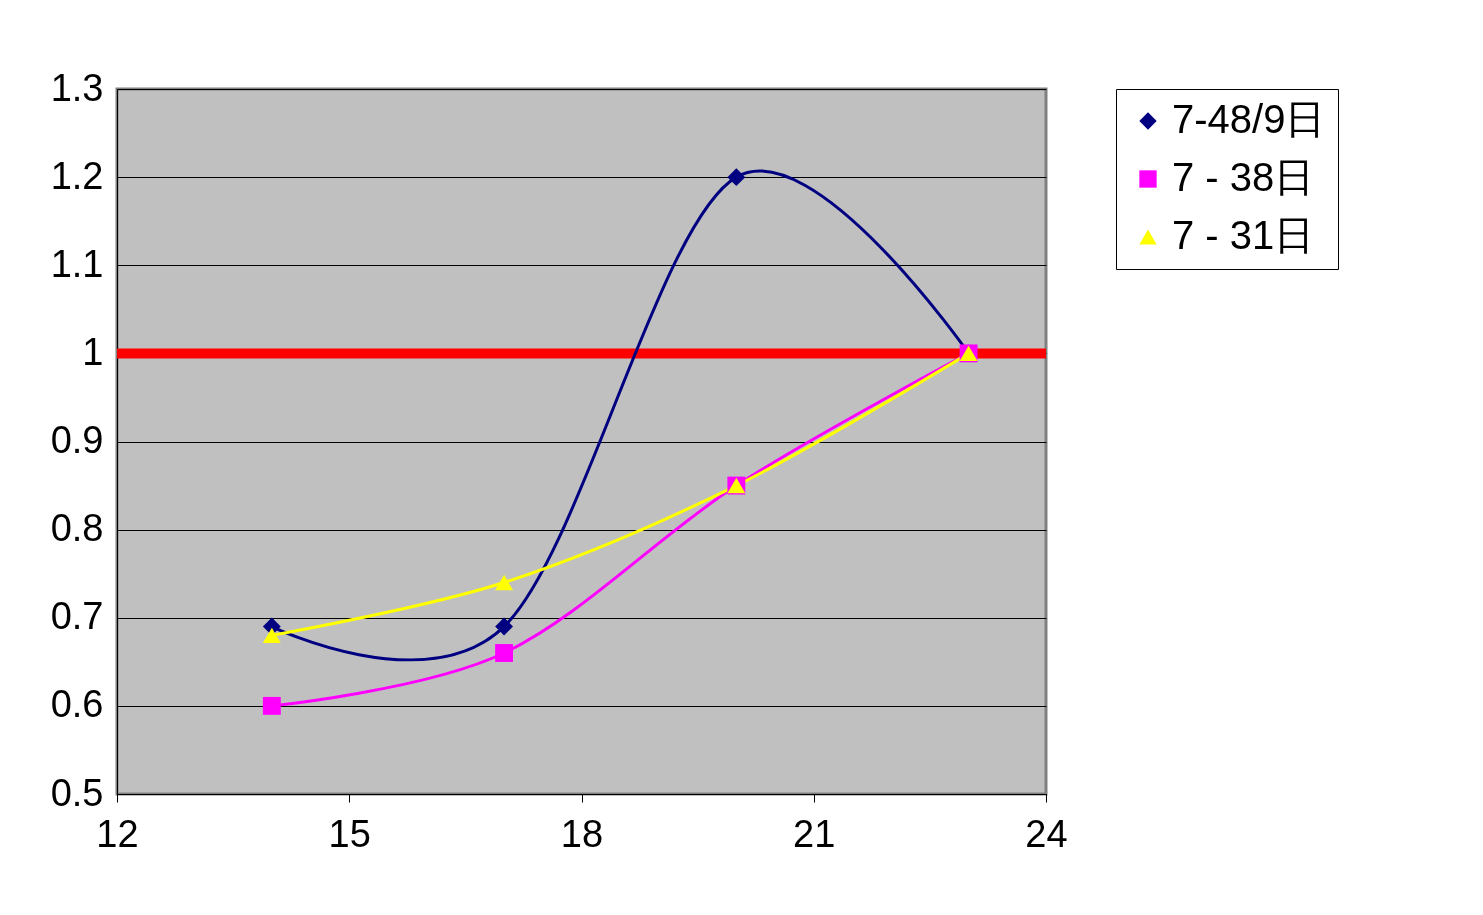 The width and height of the screenshot is (1483, 915). I want to click on y-tick-label: 0.8, so click(77, 528).